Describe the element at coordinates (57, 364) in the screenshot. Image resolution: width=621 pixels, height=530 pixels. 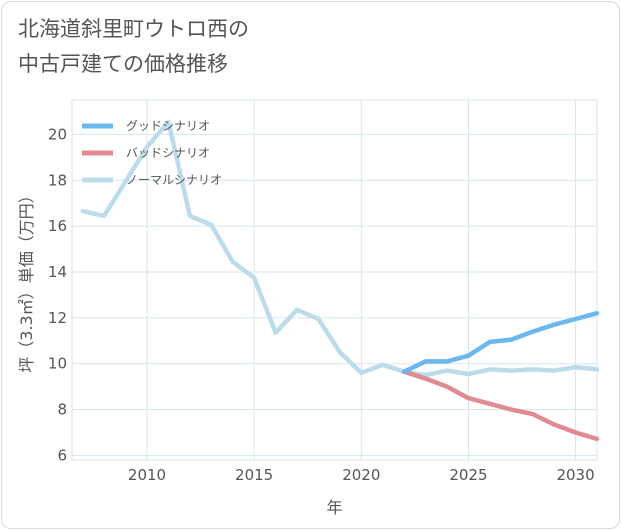
I see `y-tick-label: 10` at that location.